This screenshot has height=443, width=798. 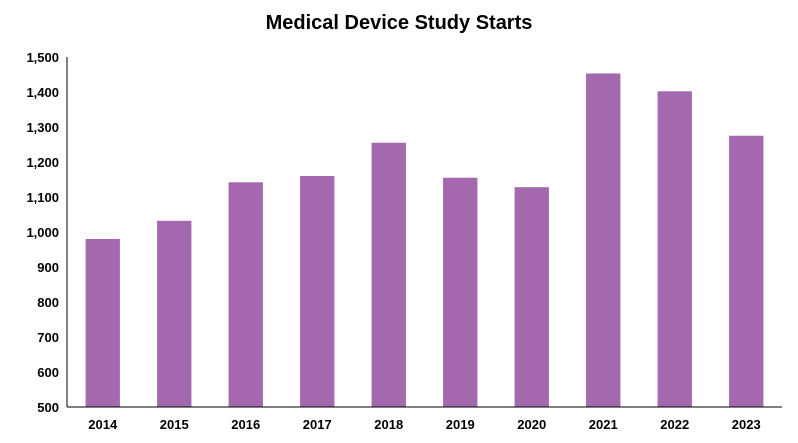 What do you see at coordinates (603, 240) in the screenshot?
I see `bar-2021` at bounding box center [603, 240].